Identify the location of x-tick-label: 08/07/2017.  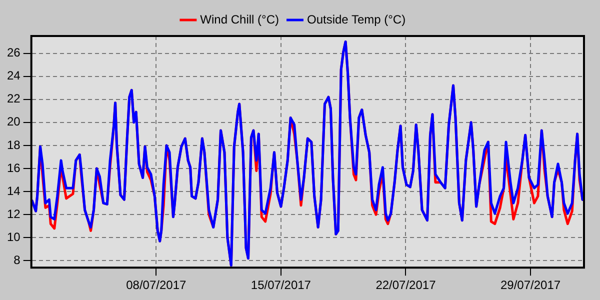
(156, 285).